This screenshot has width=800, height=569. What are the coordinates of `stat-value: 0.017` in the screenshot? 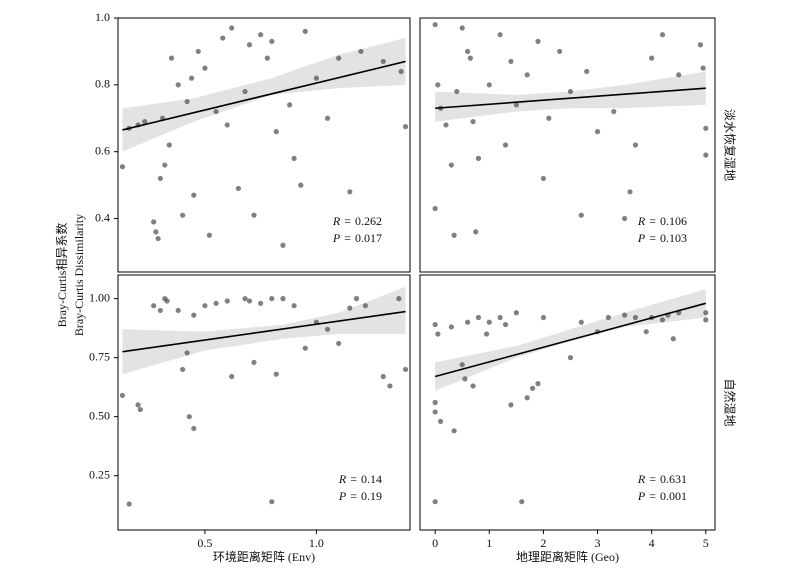 It's located at (368, 238).